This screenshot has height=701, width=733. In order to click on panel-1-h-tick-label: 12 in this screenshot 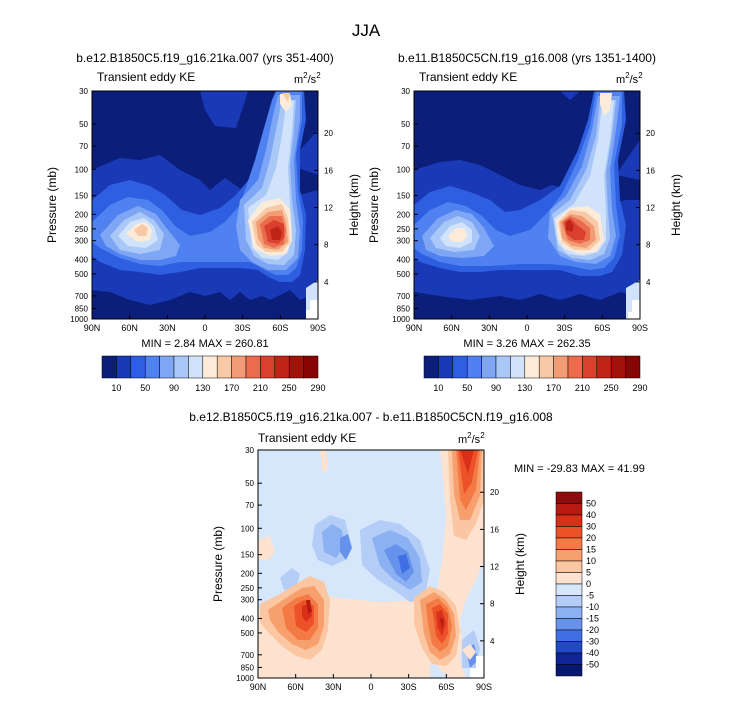, I will do `click(328, 208)`.